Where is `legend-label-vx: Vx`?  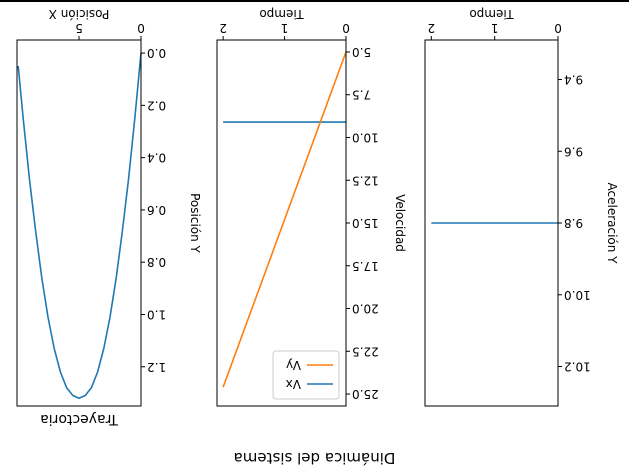 legend-label-vx: Vx is located at coordinates (293, 384).